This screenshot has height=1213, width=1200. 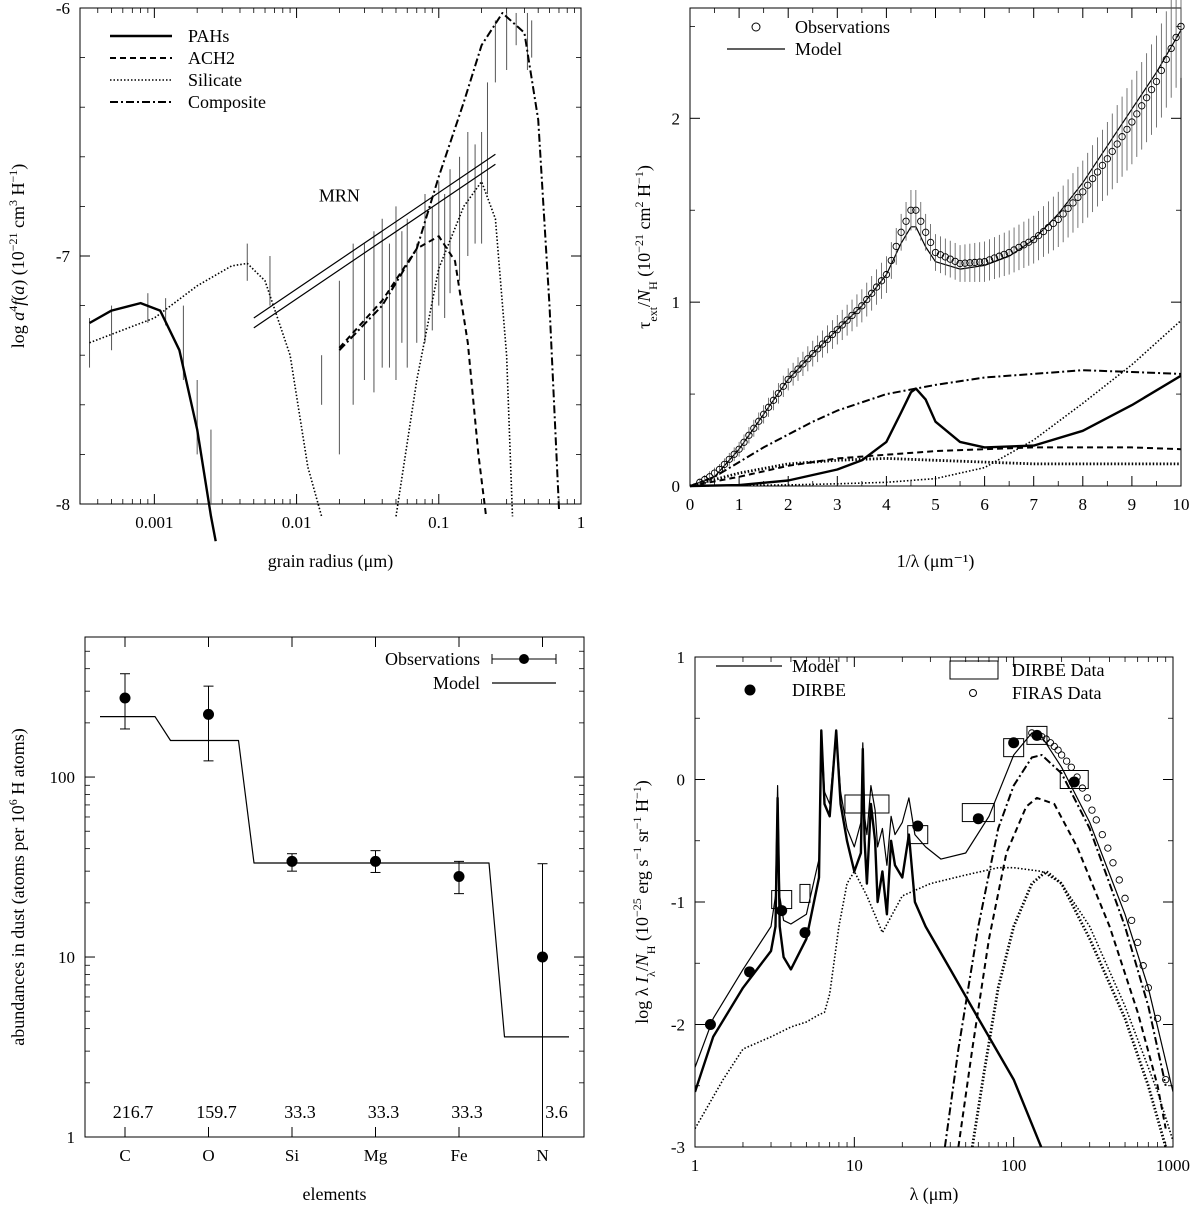 What do you see at coordinates (819, 690) in the screenshot?
I see `legend-label: DIRBE` at bounding box center [819, 690].